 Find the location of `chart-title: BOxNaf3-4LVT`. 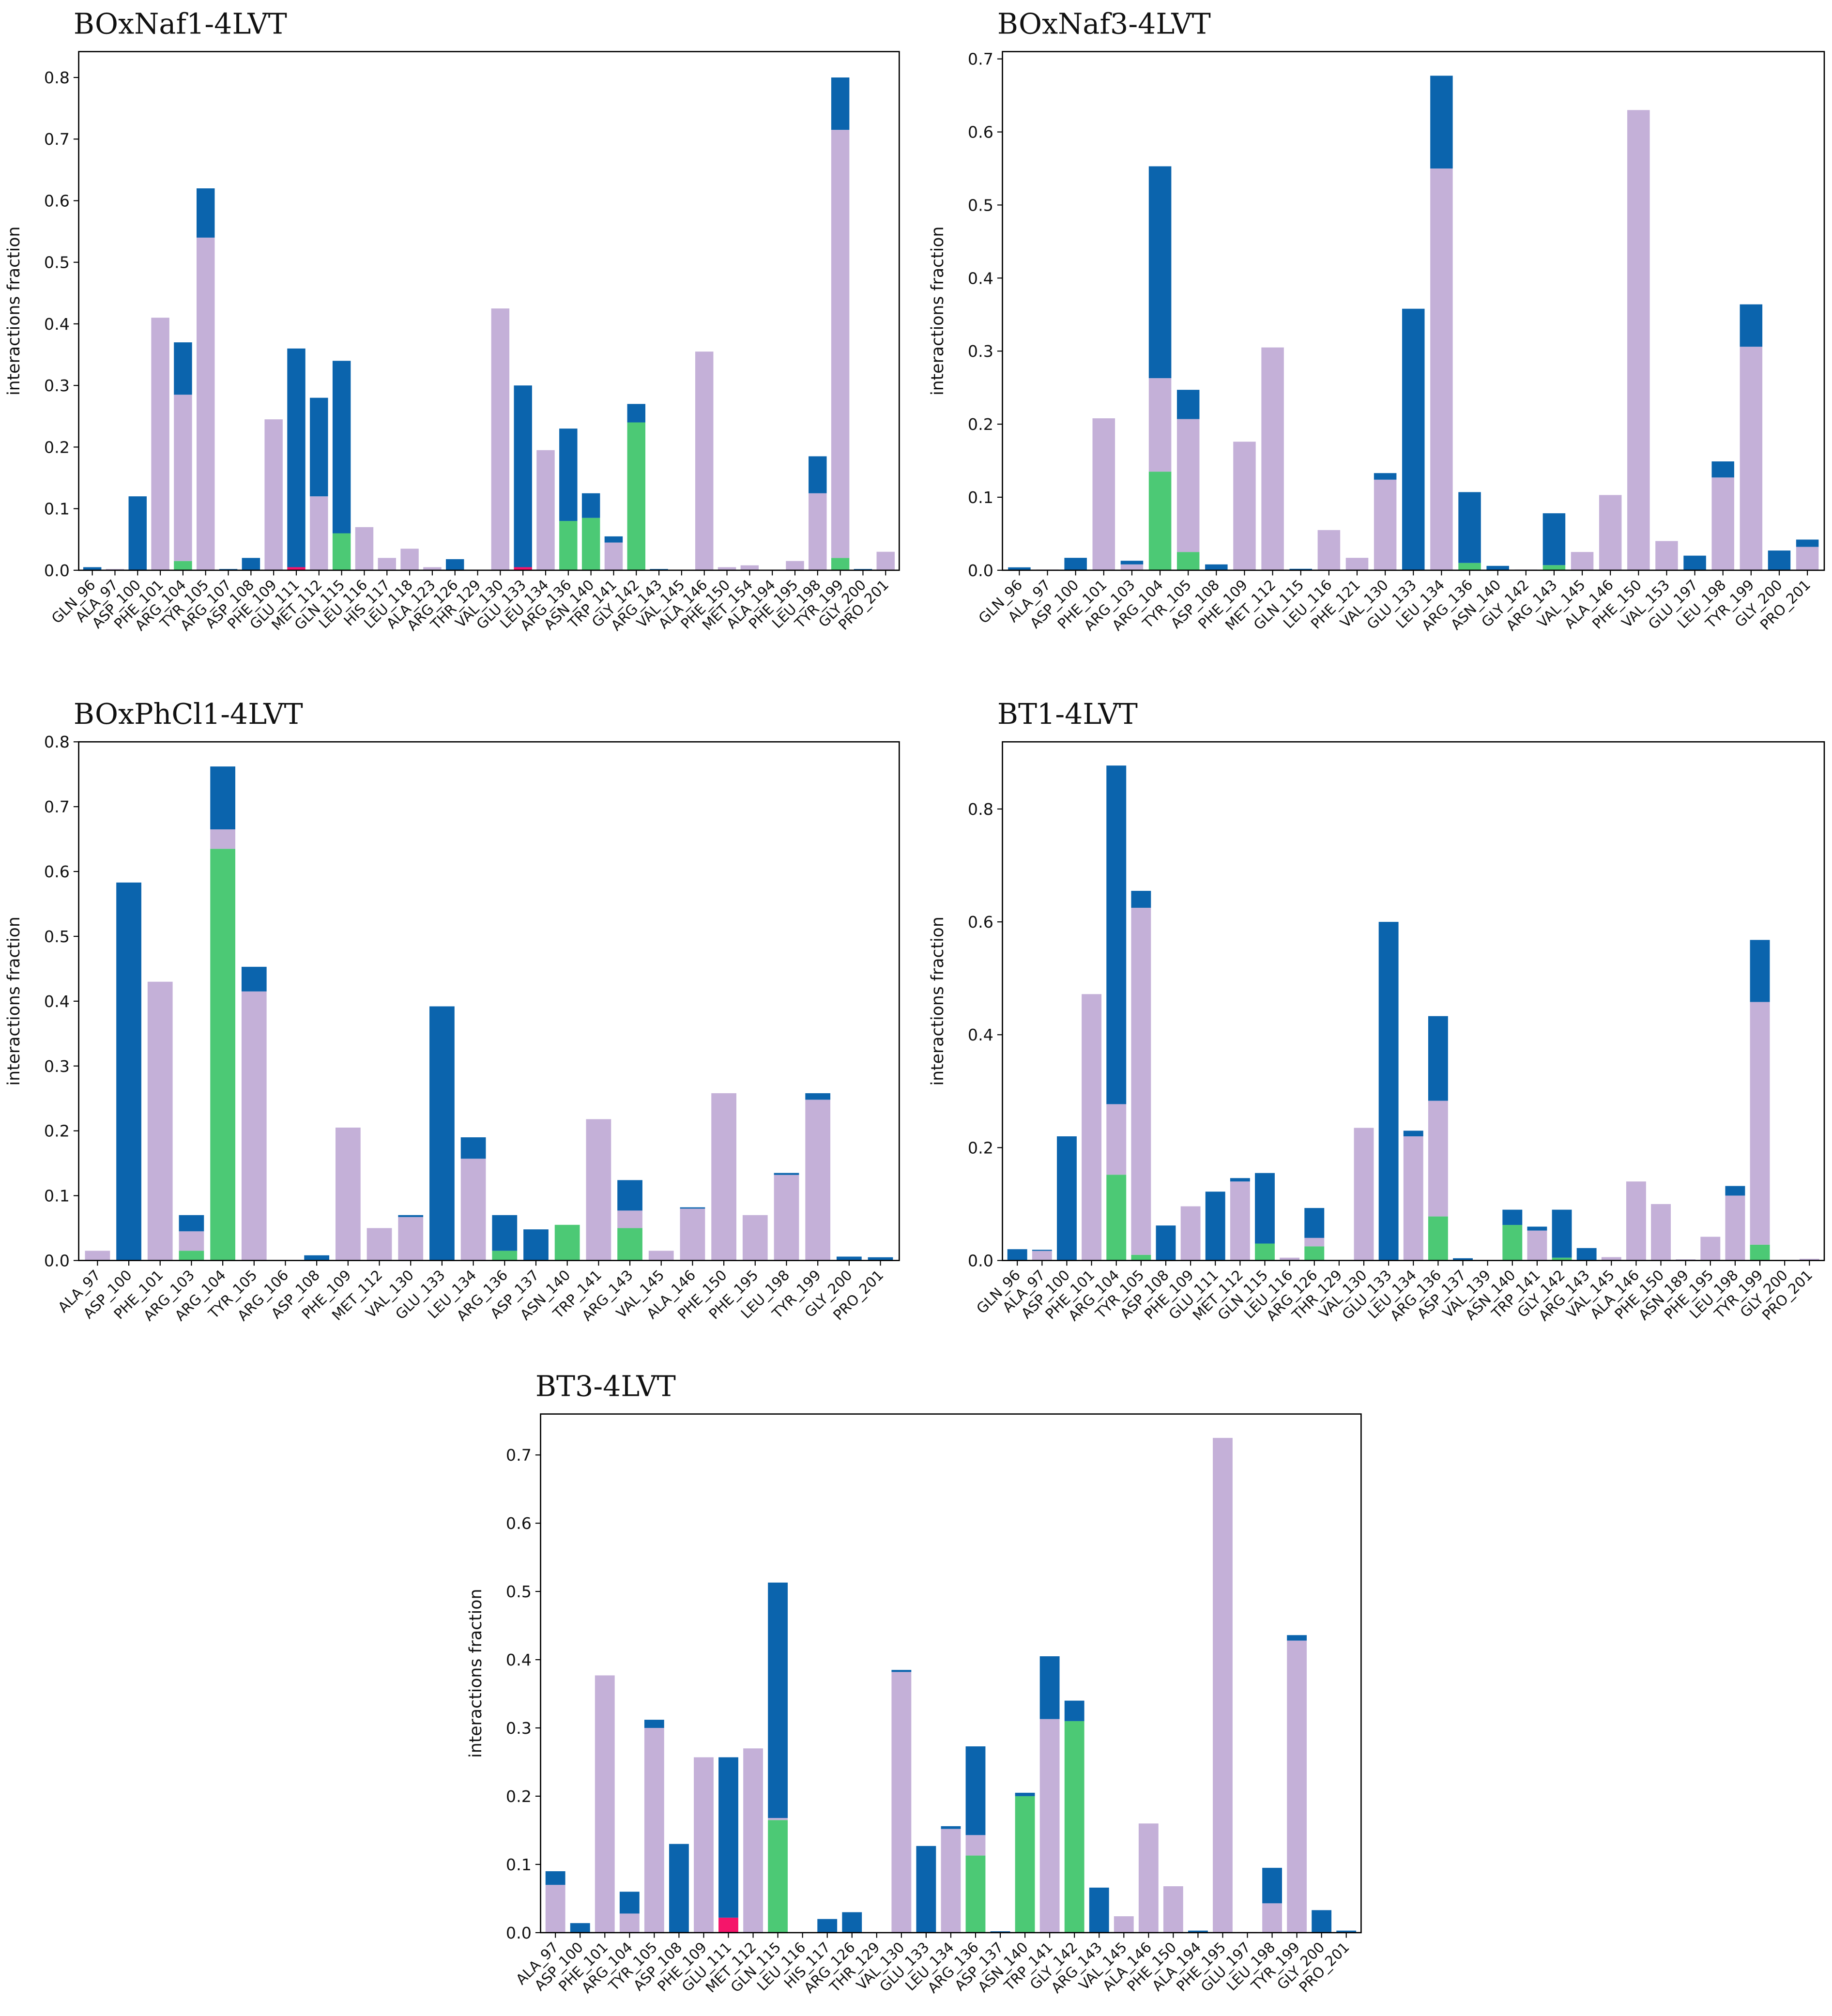

chart-title: BOxNaf3-4LVT is located at coordinates (1104, 24).